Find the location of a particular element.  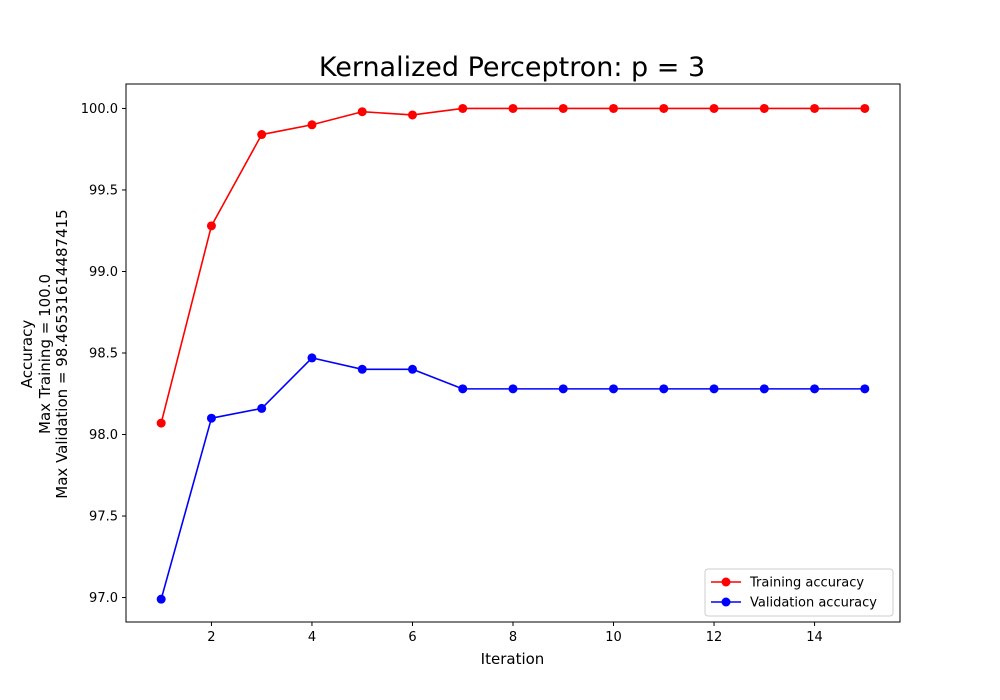

x-tick-label: 8 is located at coordinates (513, 637).